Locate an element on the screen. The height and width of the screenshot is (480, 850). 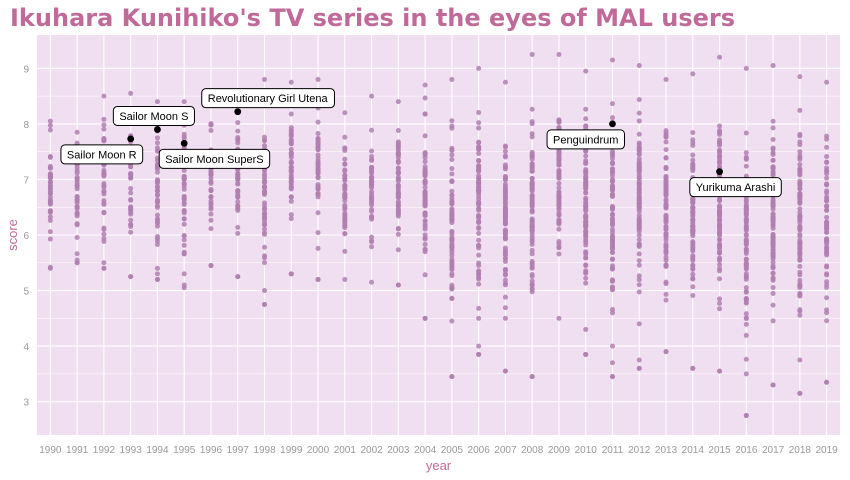
x-tick-label: 1991 is located at coordinates (77, 450).